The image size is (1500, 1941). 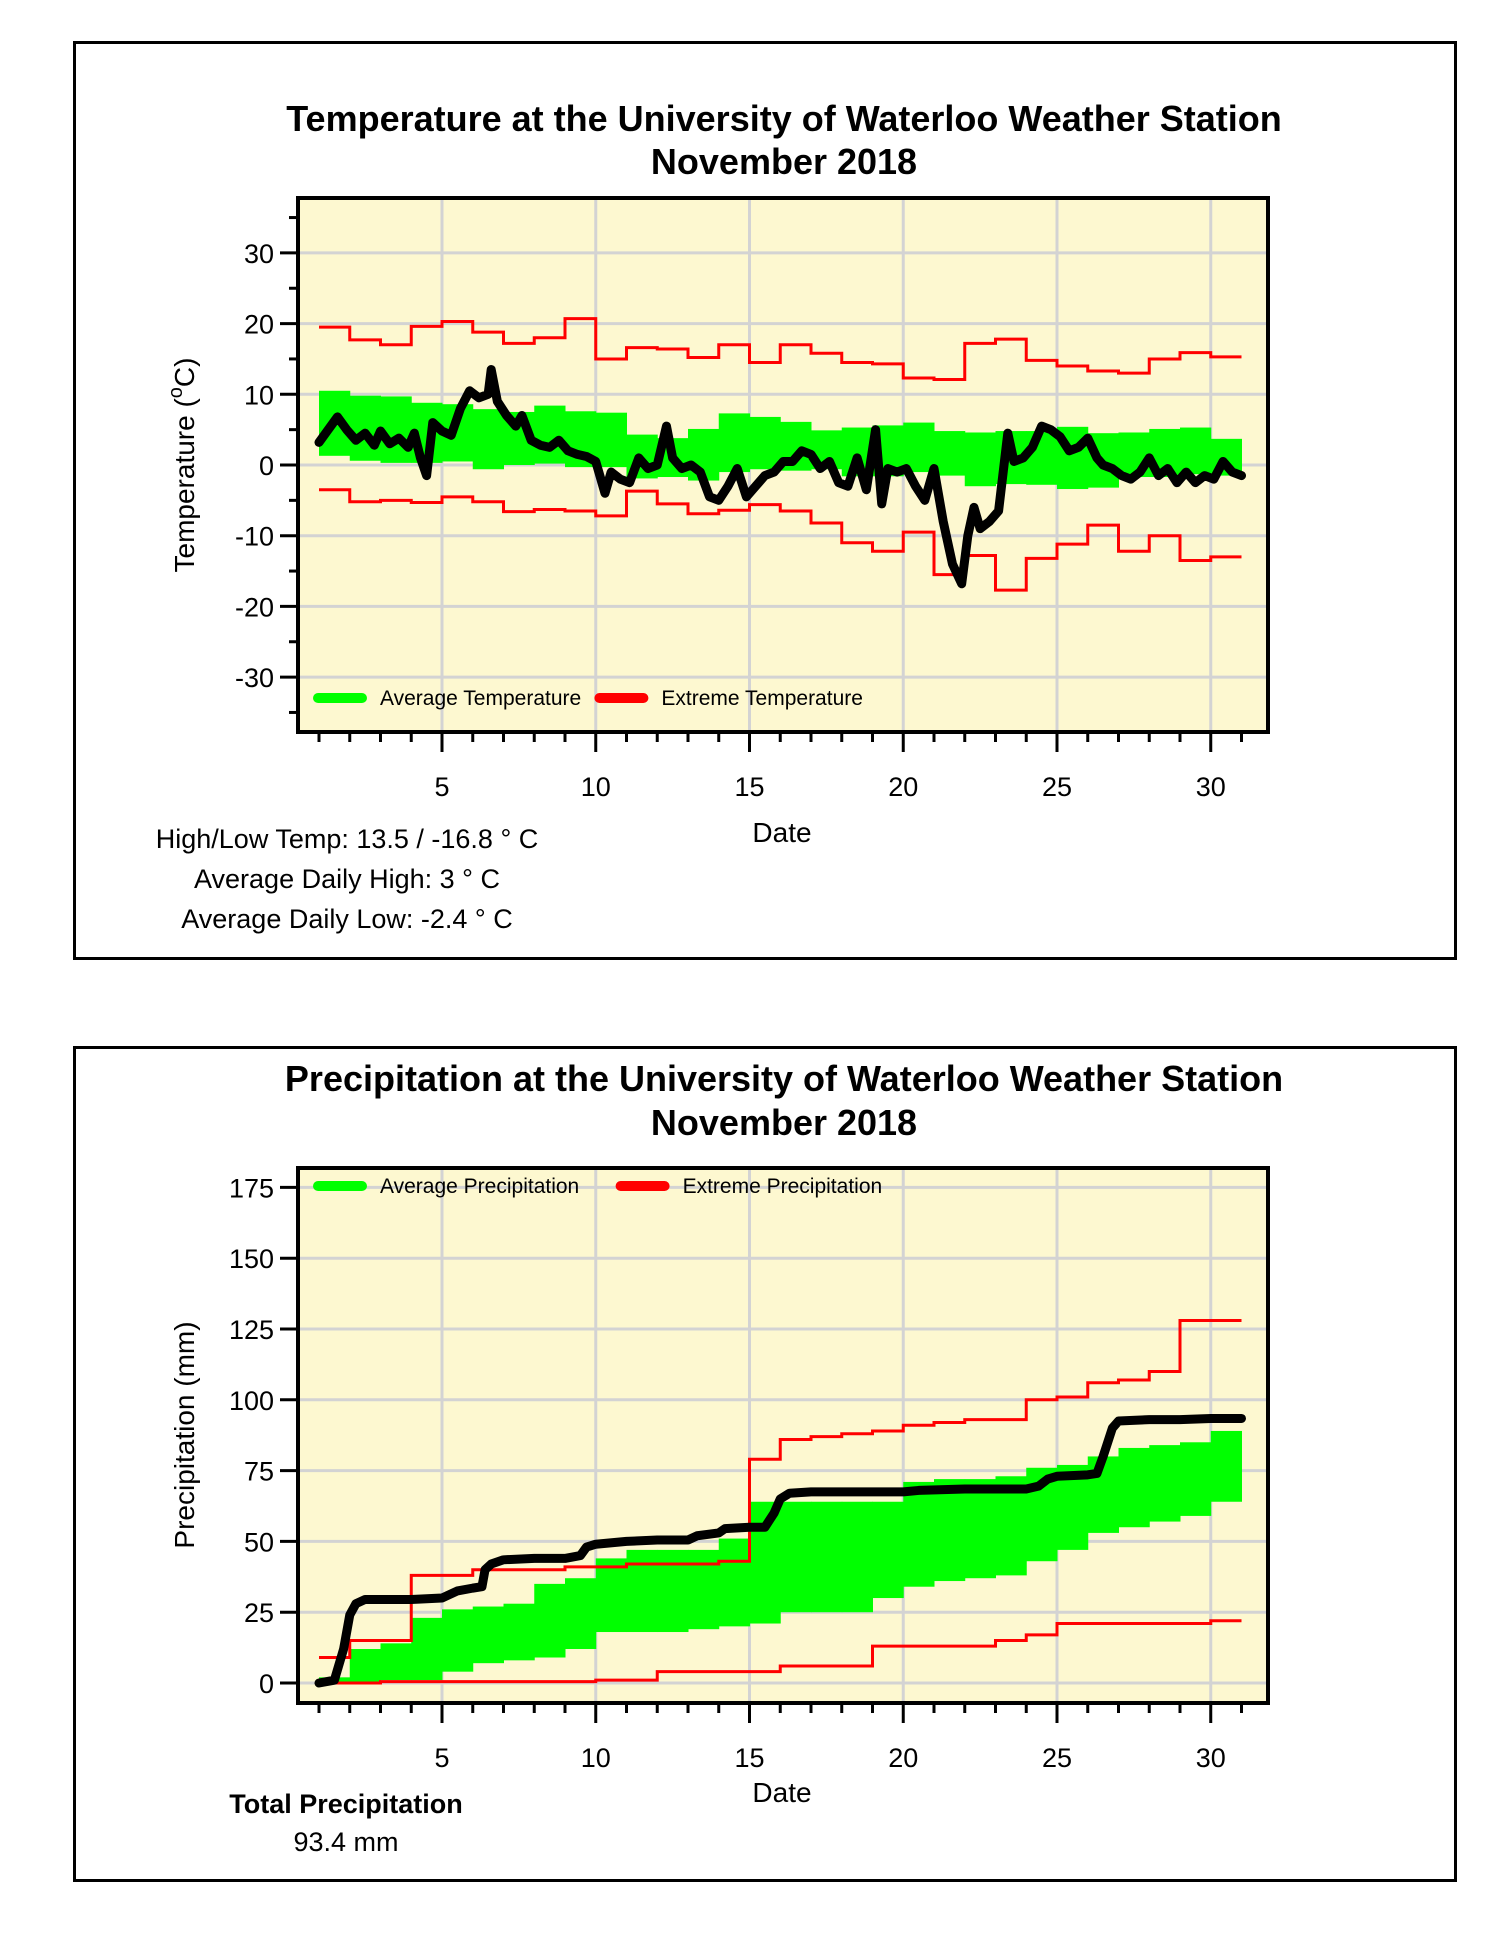 I want to click on temp-y-tick-label: -20, so click(x=254, y=607).